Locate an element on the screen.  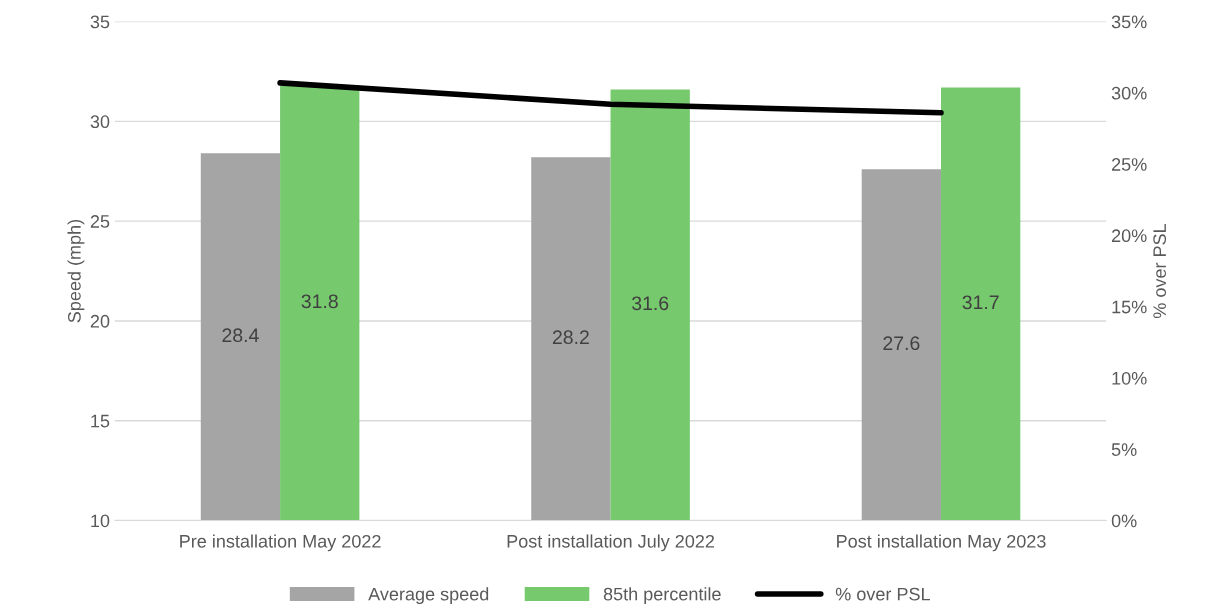
legend-label: 85th percentile is located at coordinates (662, 596).